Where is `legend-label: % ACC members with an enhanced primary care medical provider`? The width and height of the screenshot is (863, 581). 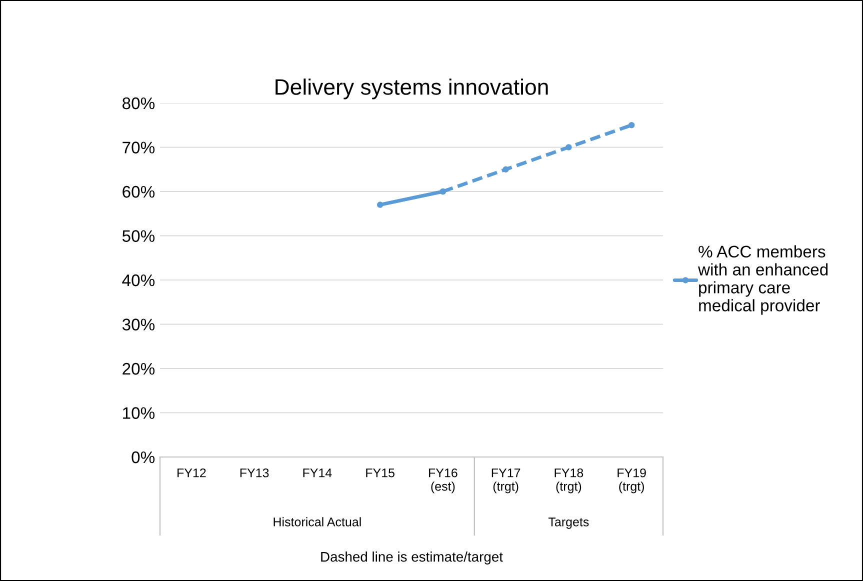 legend-label: % ACC members with an enhanced primary care medical provider is located at coordinates (763, 280).